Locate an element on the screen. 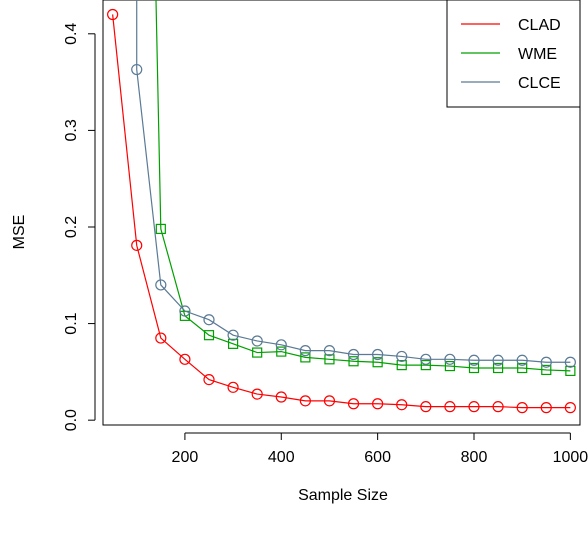  y-tick-label: 0.4 is located at coordinates (71, 34).